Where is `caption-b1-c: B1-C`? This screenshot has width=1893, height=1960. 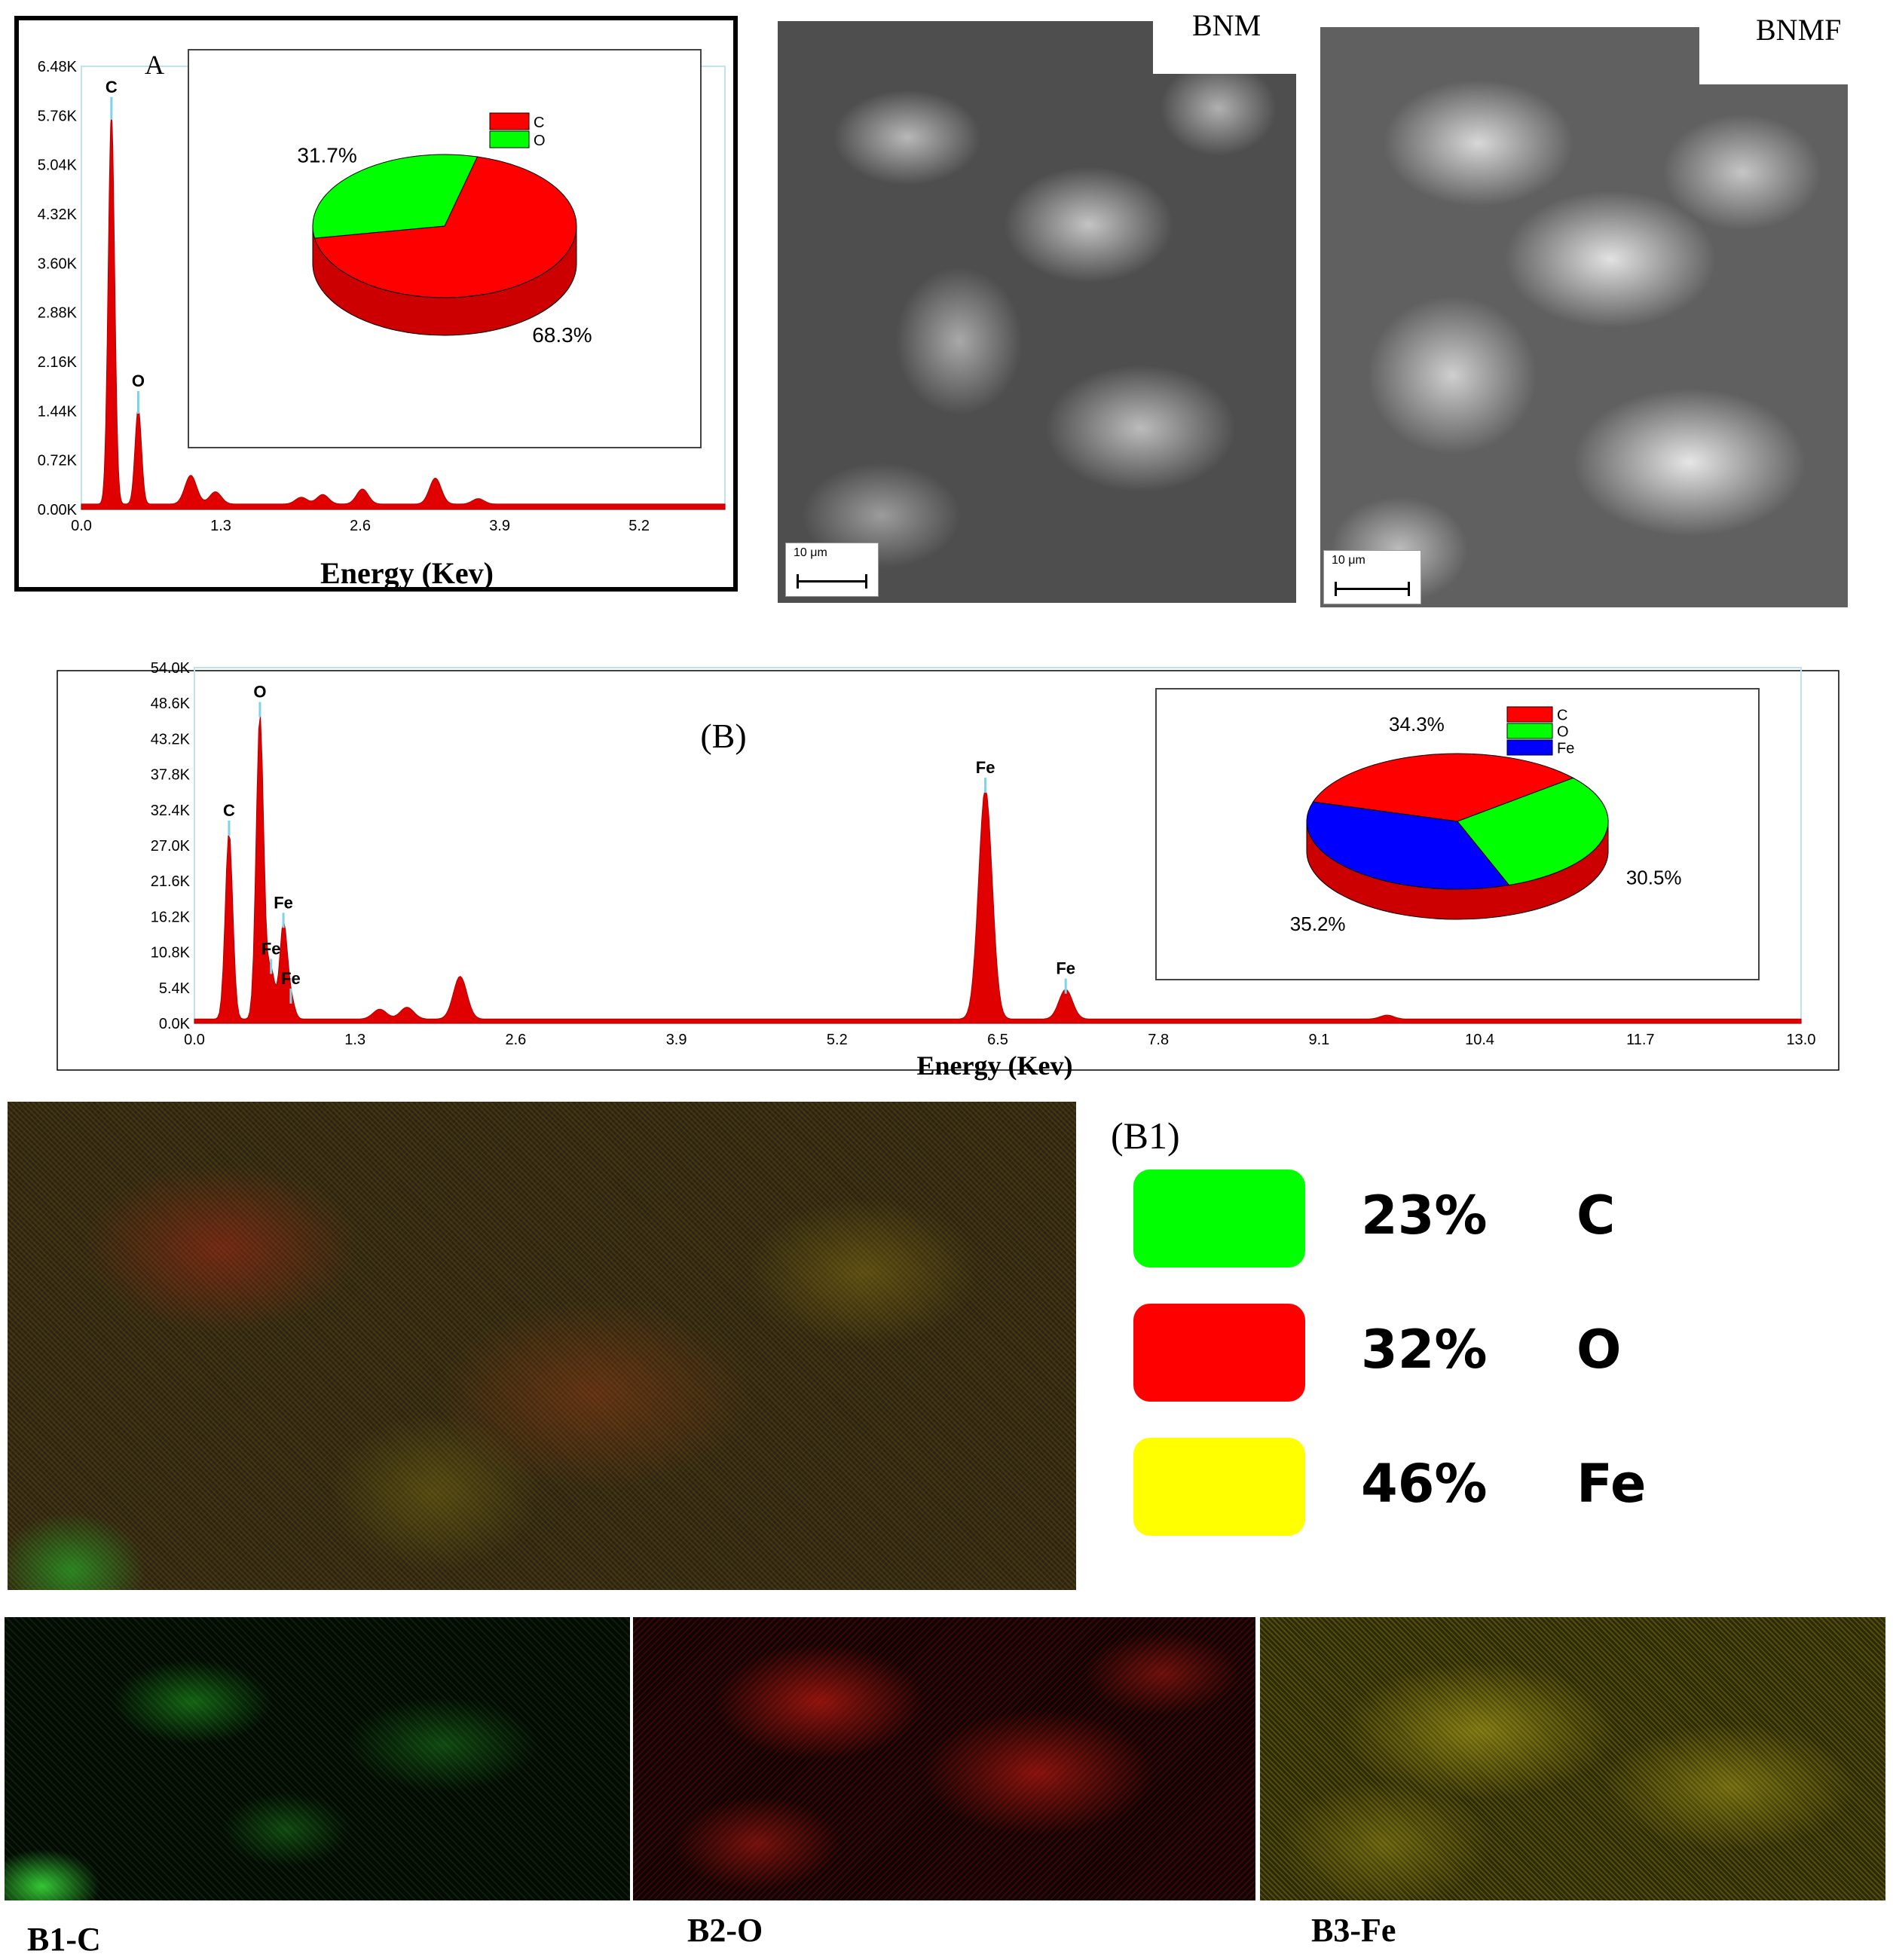 caption-b1-c: B1-C is located at coordinates (64, 1939).